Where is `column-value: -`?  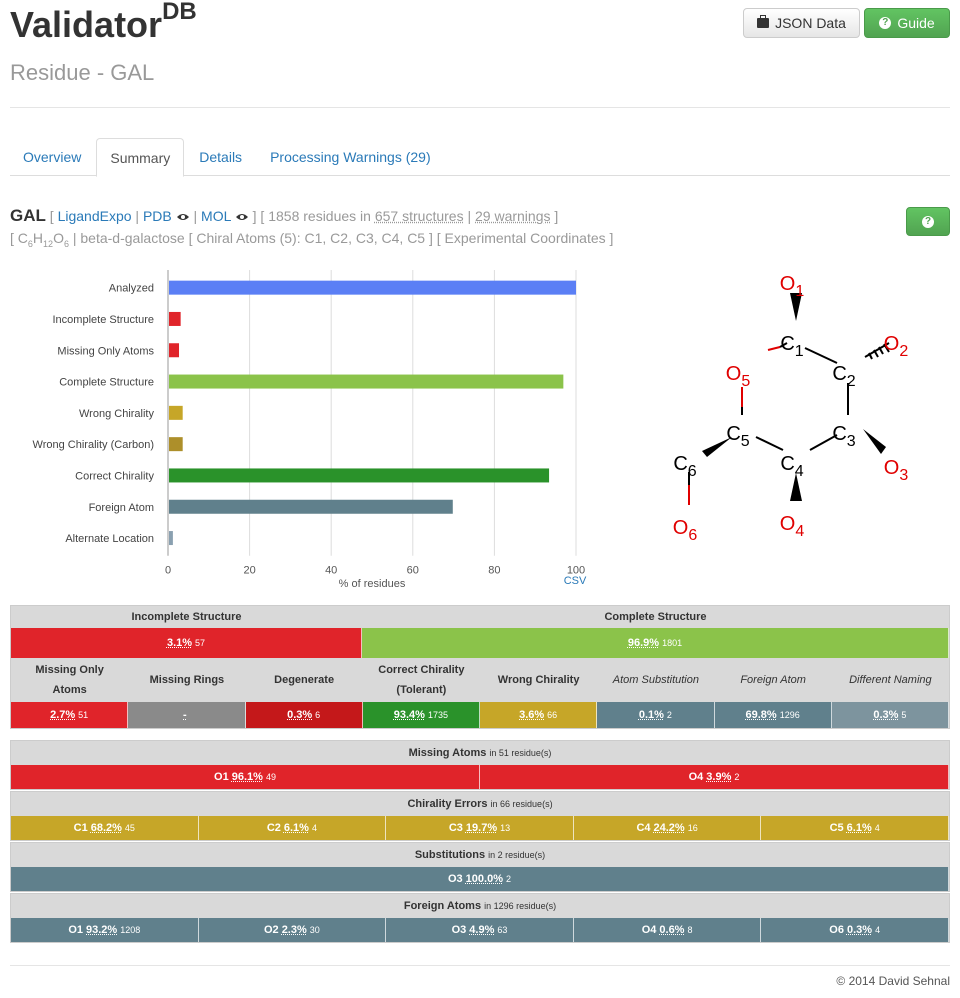 column-value: - is located at coordinates (187, 715).